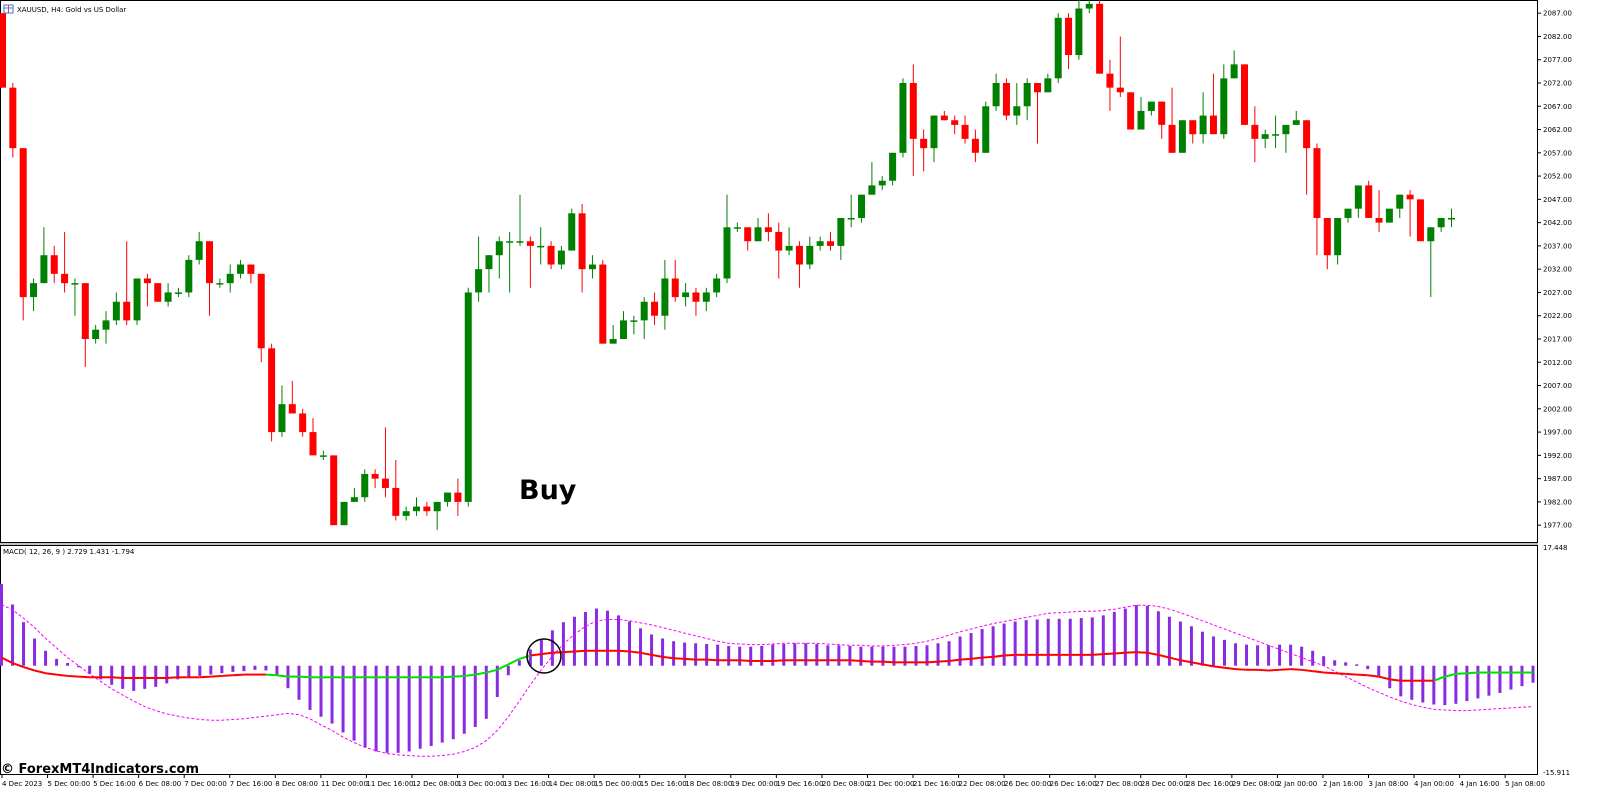  I want to click on time-tick-label: 4 Jan 00:00, so click(1434, 784).